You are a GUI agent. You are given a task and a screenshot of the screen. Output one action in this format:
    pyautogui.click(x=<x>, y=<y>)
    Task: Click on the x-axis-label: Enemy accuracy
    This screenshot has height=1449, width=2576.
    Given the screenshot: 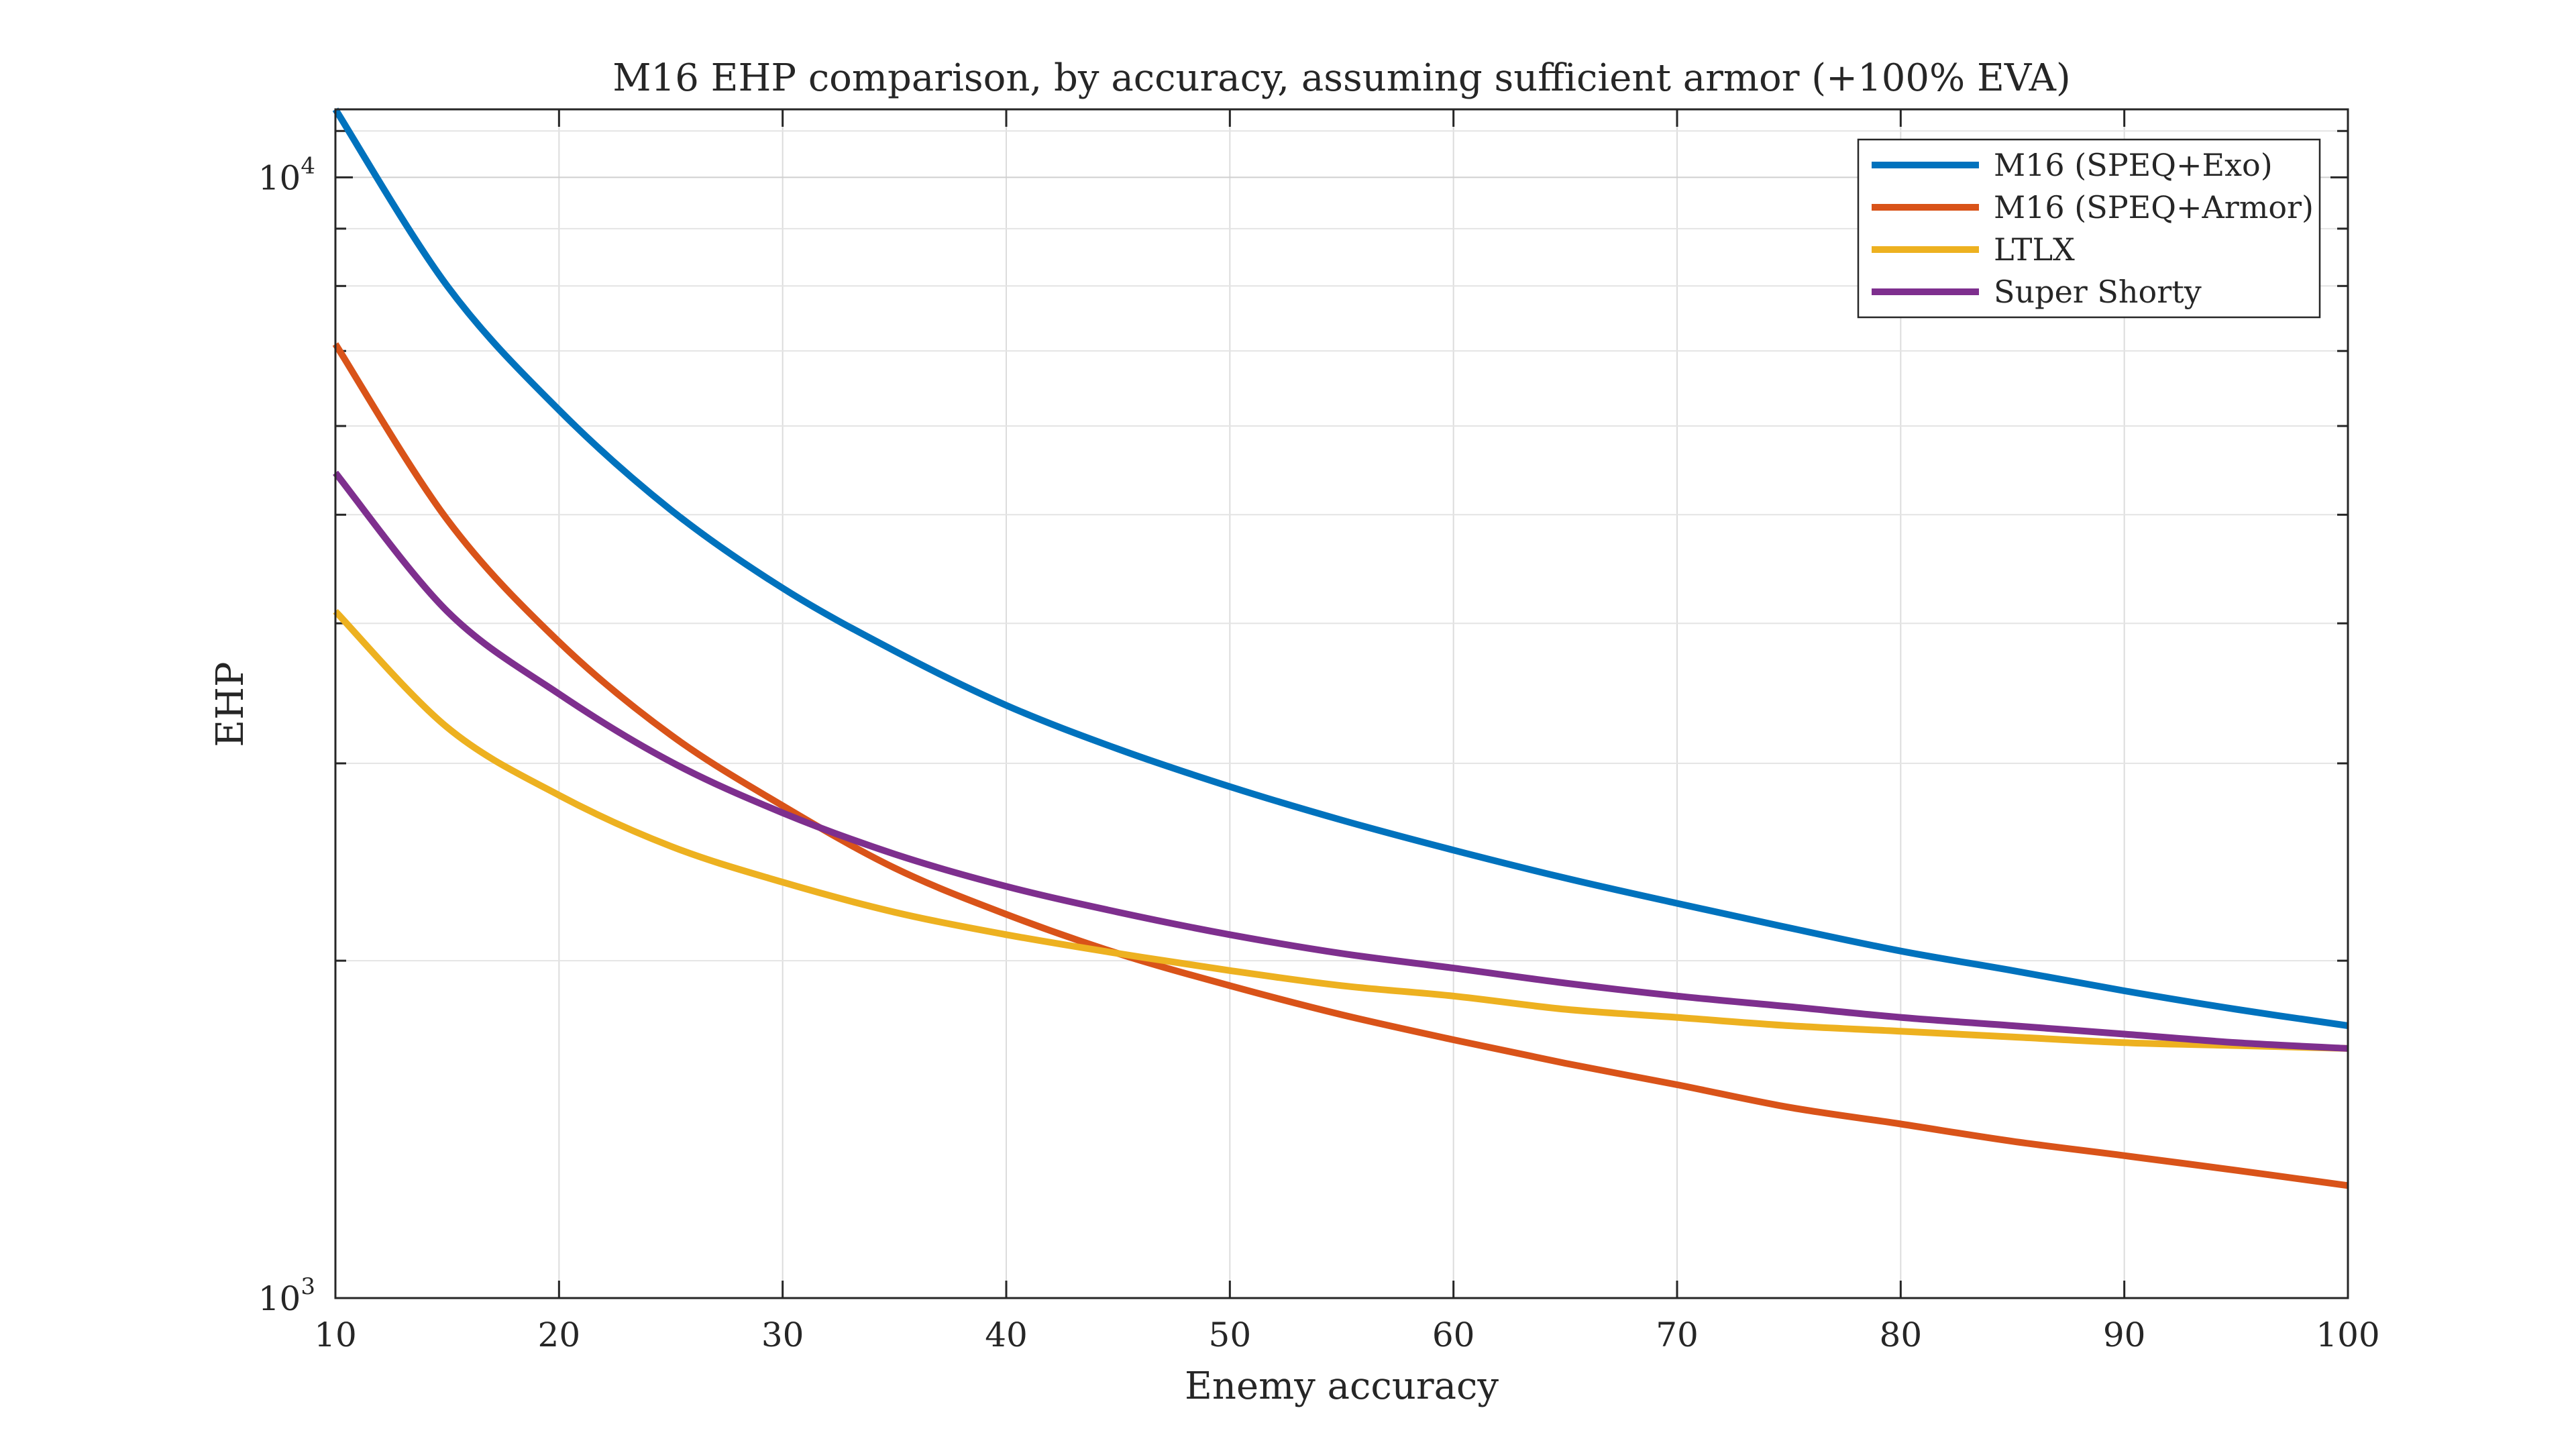 What is the action you would take?
    pyautogui.click(x=1342, y=1386)
    